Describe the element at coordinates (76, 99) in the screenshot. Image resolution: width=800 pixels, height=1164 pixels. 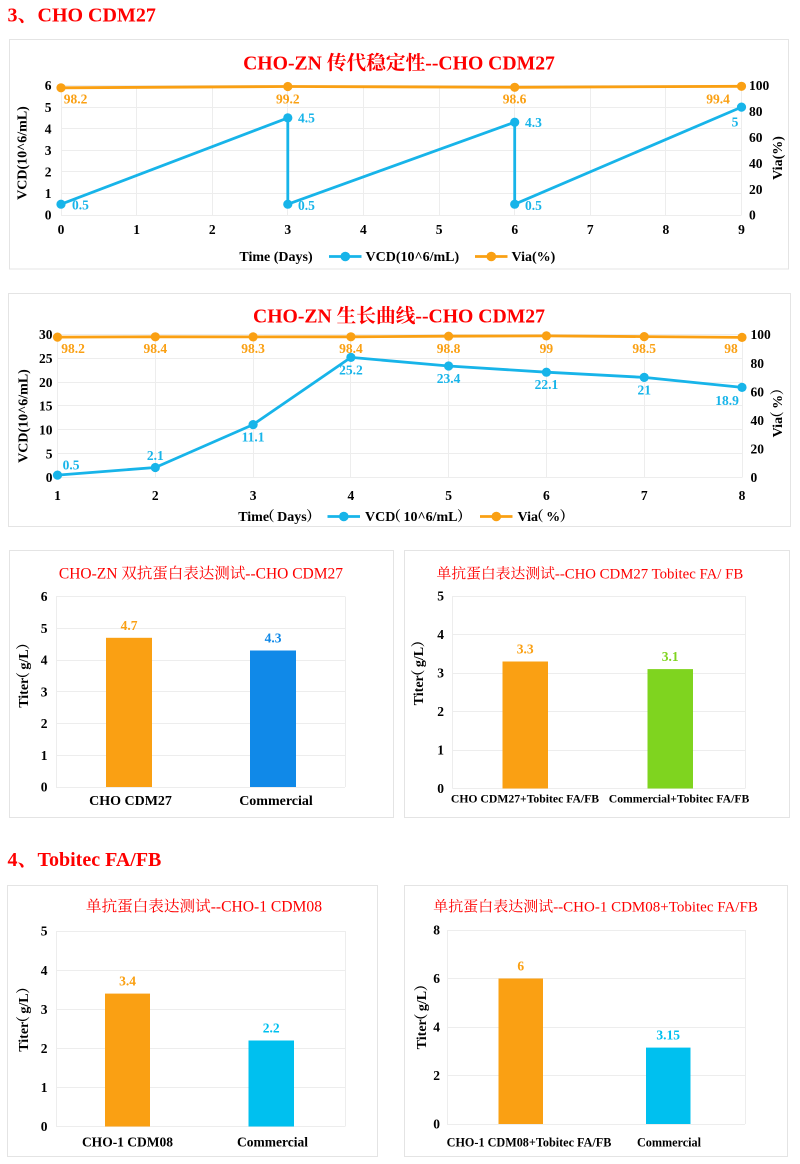
I see `svg-text: 98.2` at that location.